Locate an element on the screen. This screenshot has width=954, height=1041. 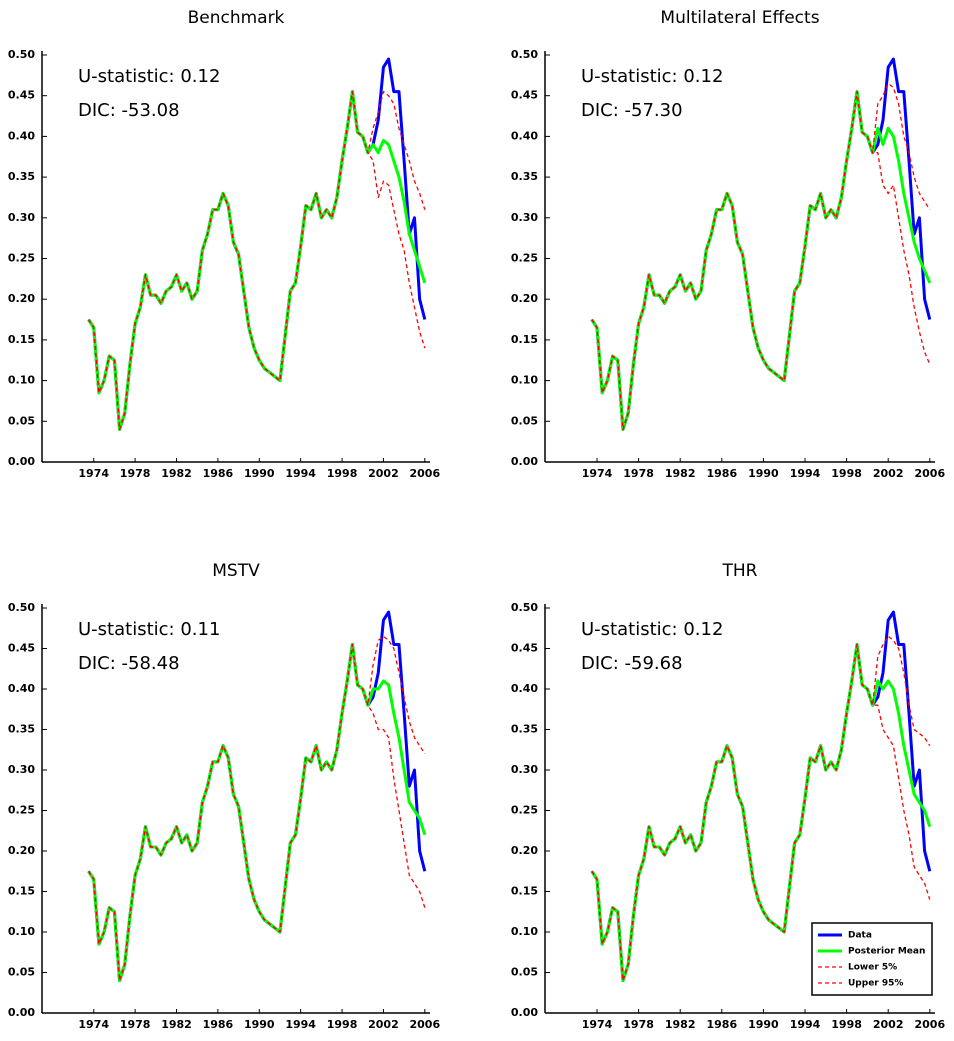
legend-label: Posterior Mean is located at coordinates (886, 952).